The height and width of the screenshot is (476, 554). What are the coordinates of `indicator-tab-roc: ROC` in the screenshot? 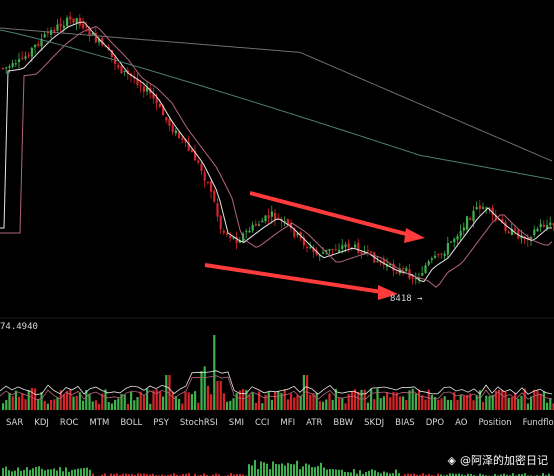 It's located at (69, 423).